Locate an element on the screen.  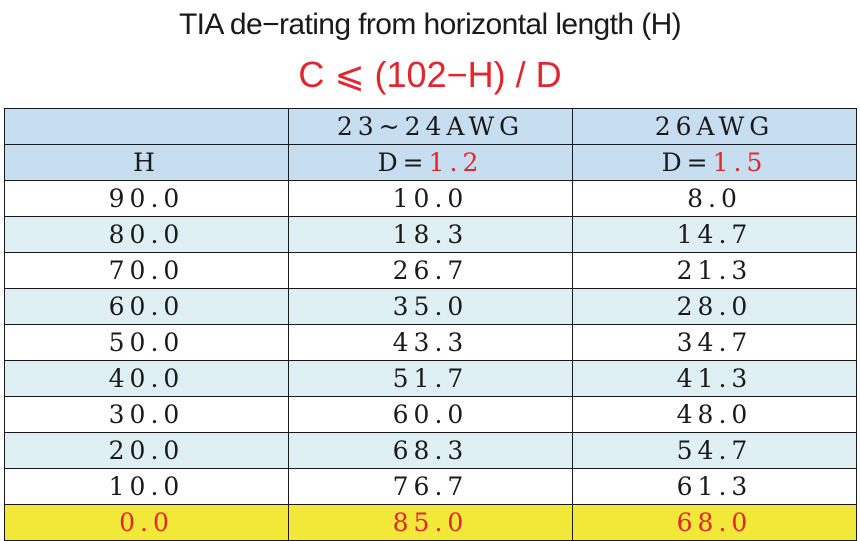
cell-h: 80.0 is located at coordinates (146, 234).